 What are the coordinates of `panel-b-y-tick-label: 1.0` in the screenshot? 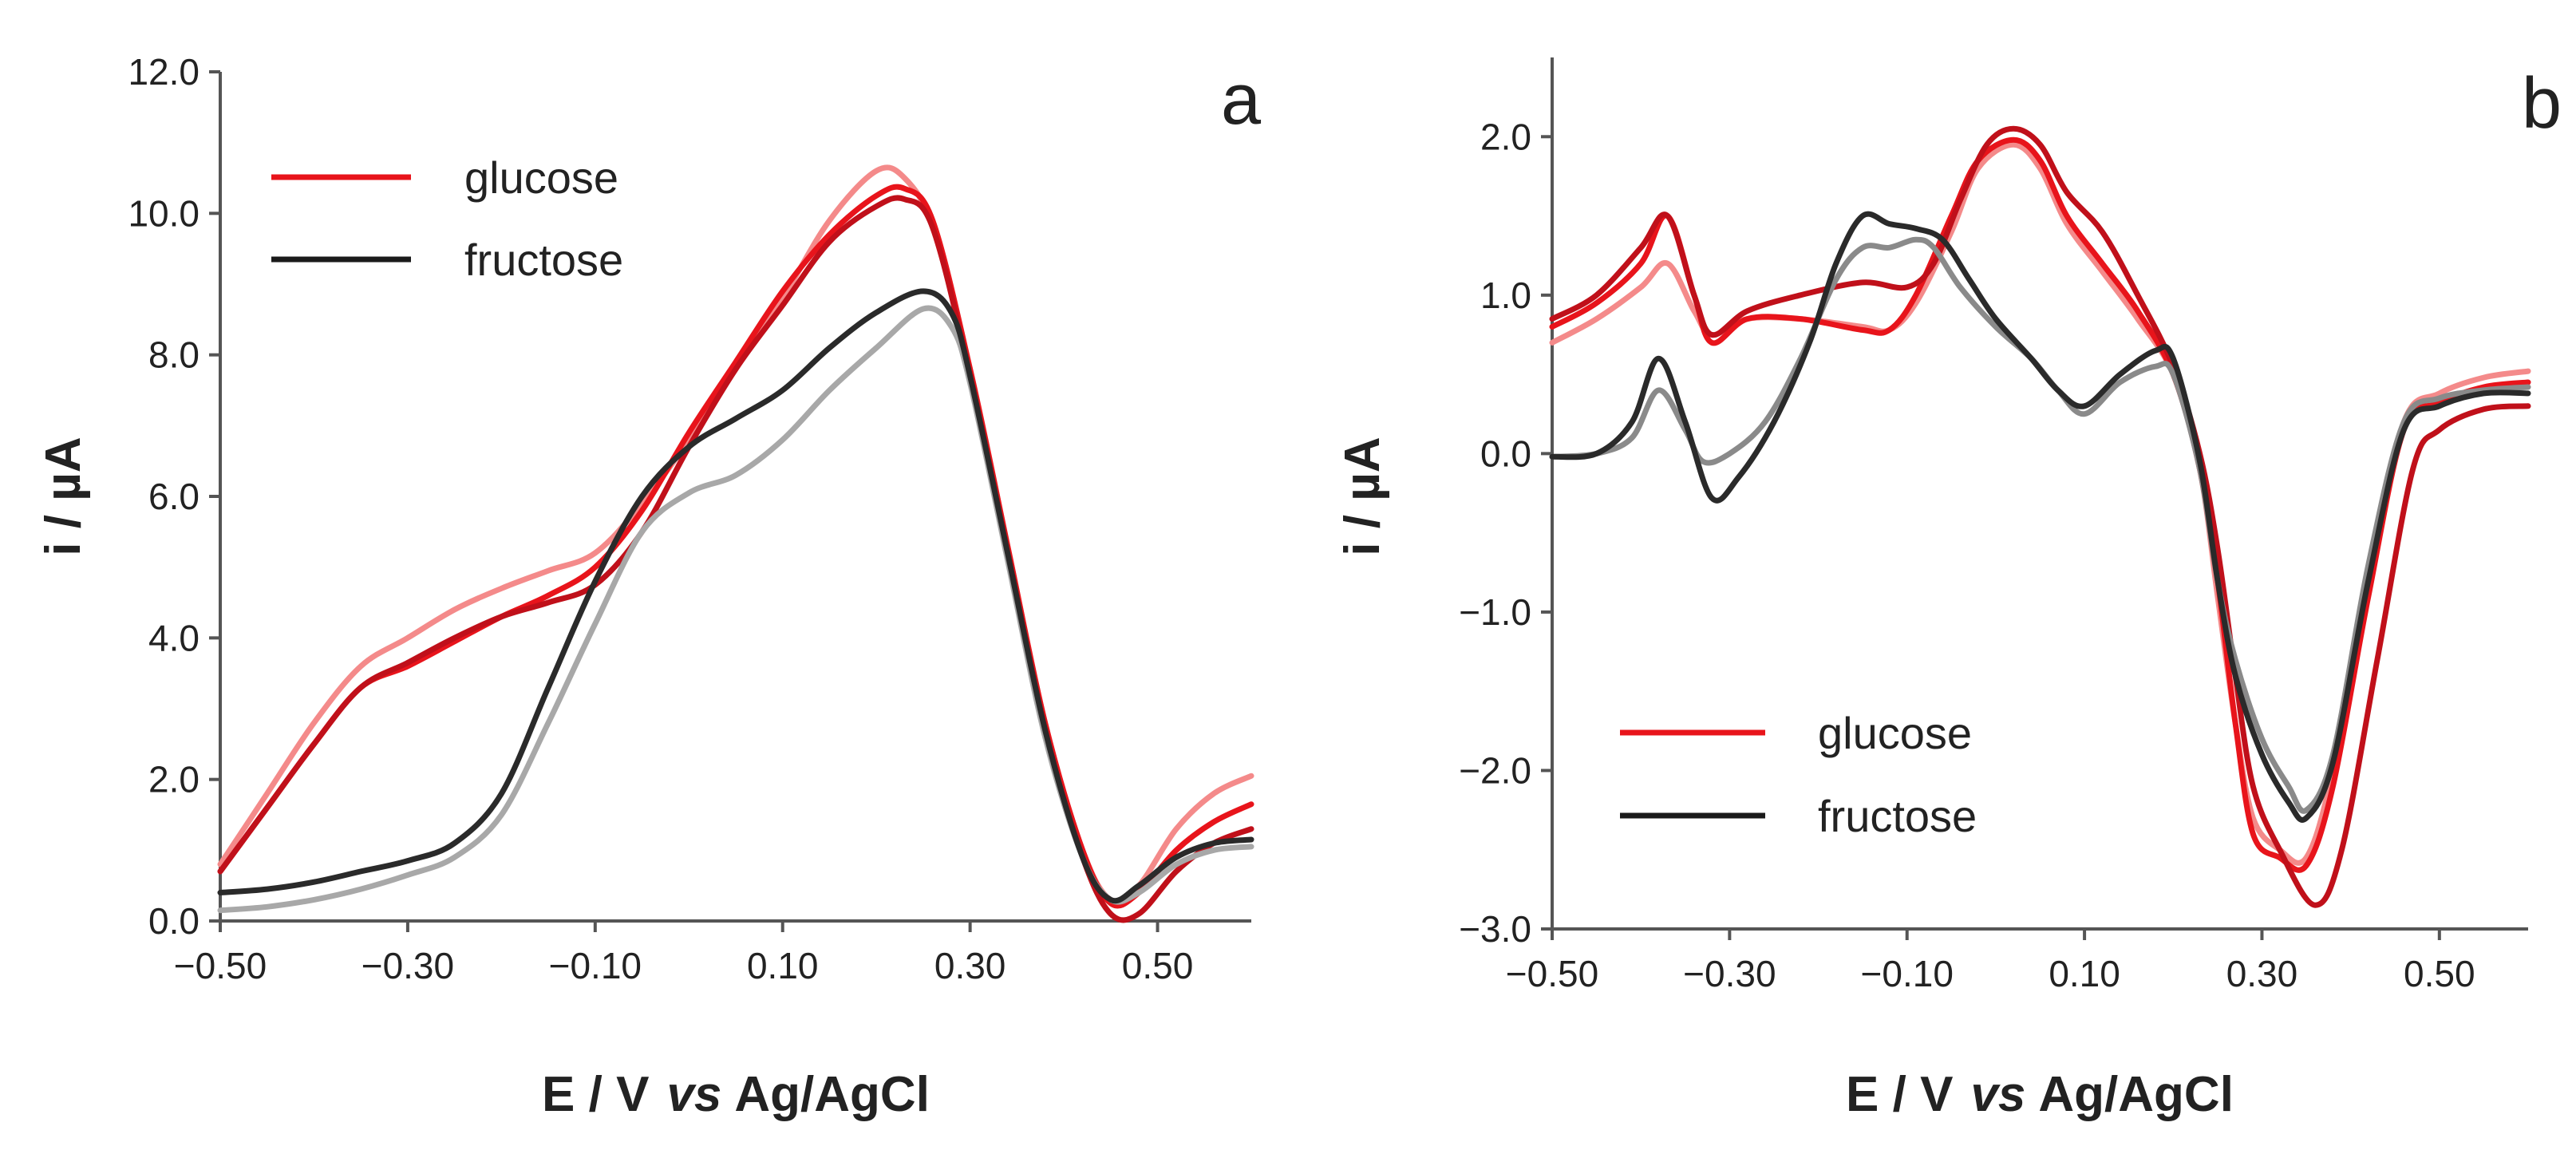 It's located at (1505, 296).